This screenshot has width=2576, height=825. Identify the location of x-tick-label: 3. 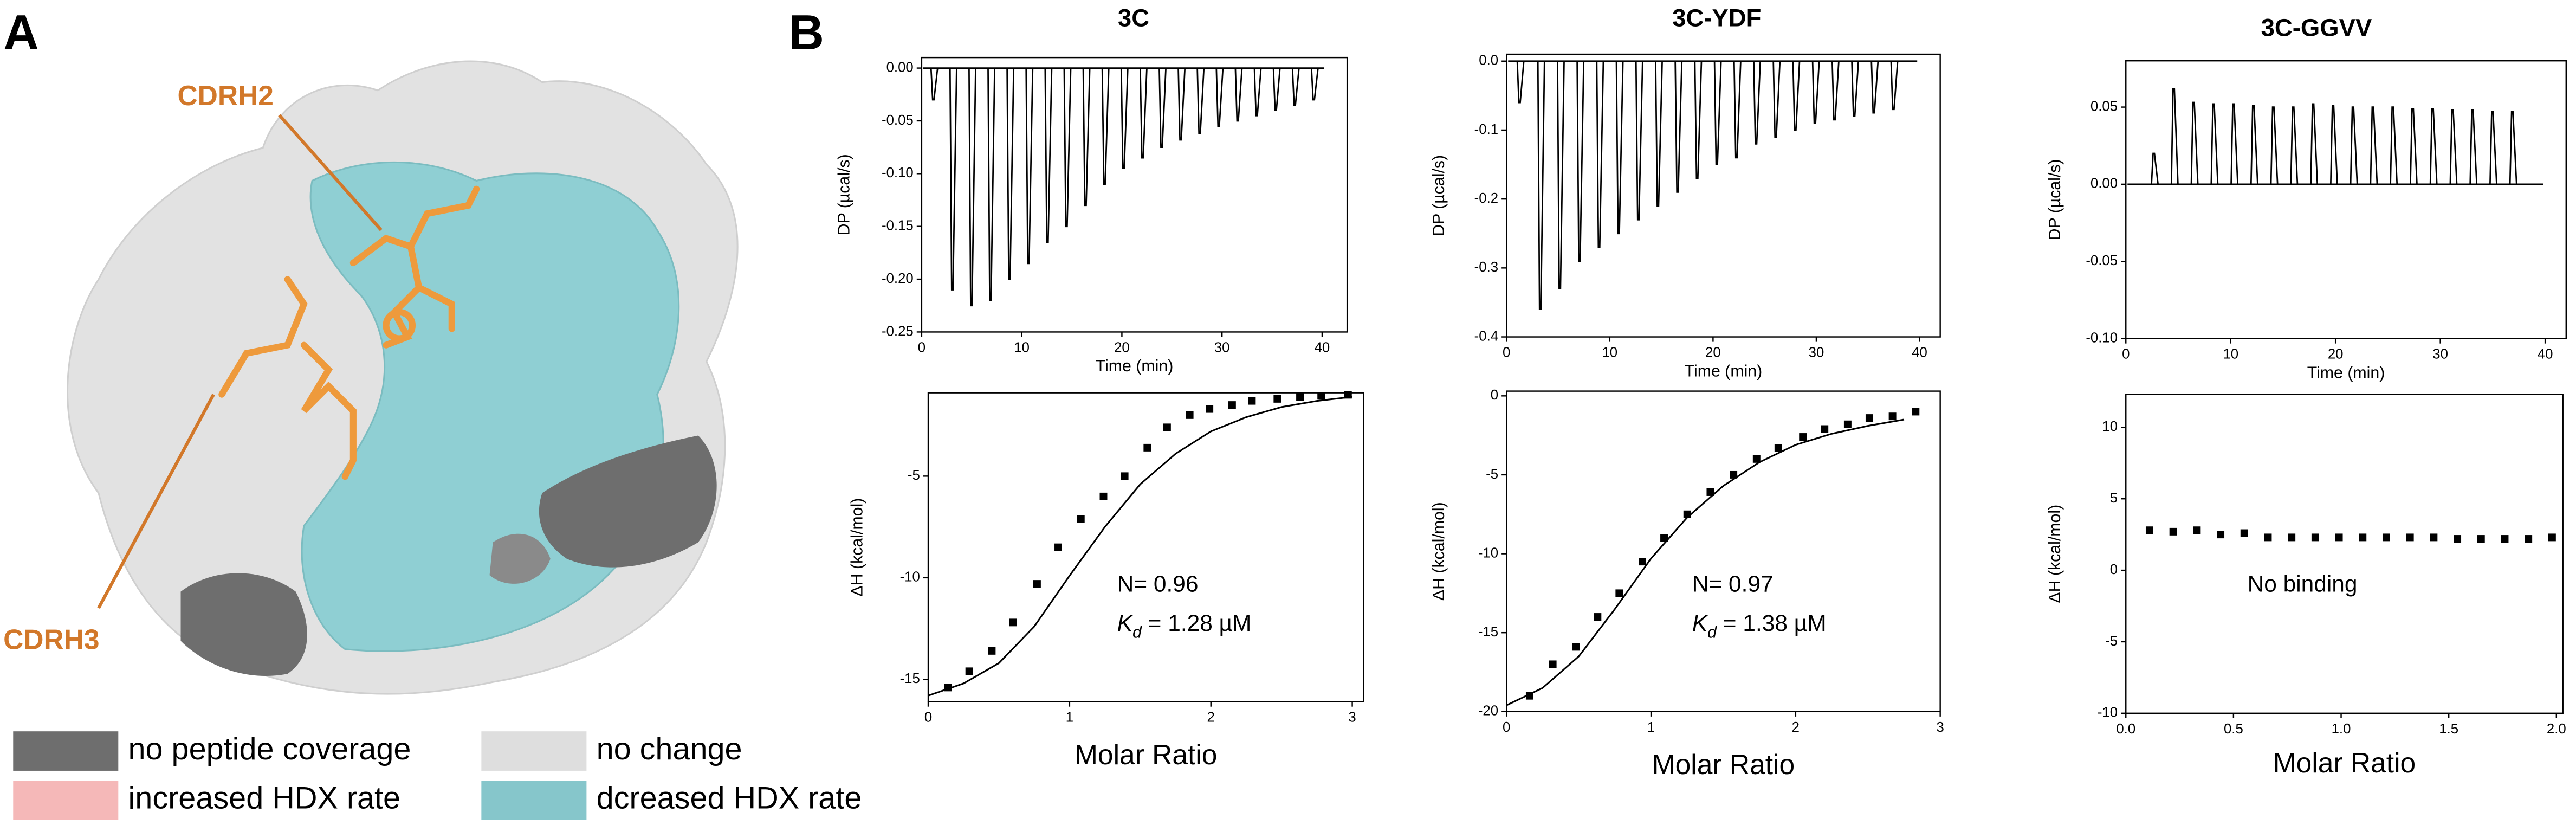
(1352, 717).